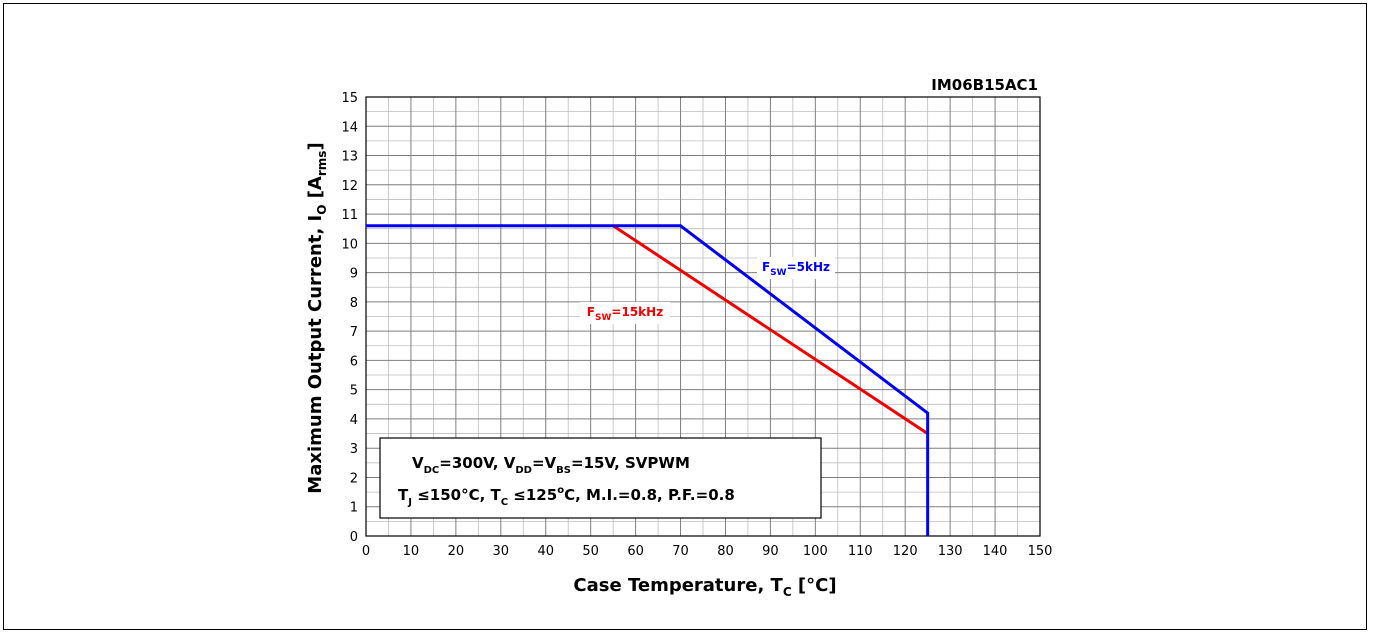  What do you see at coordinates (707, 551) in the screenshot?
I see `x-tick-labels: 0 10 20 30 40 50 60 70 80 90 100 110 120 130 140 150` at bounding box center [707, 551].